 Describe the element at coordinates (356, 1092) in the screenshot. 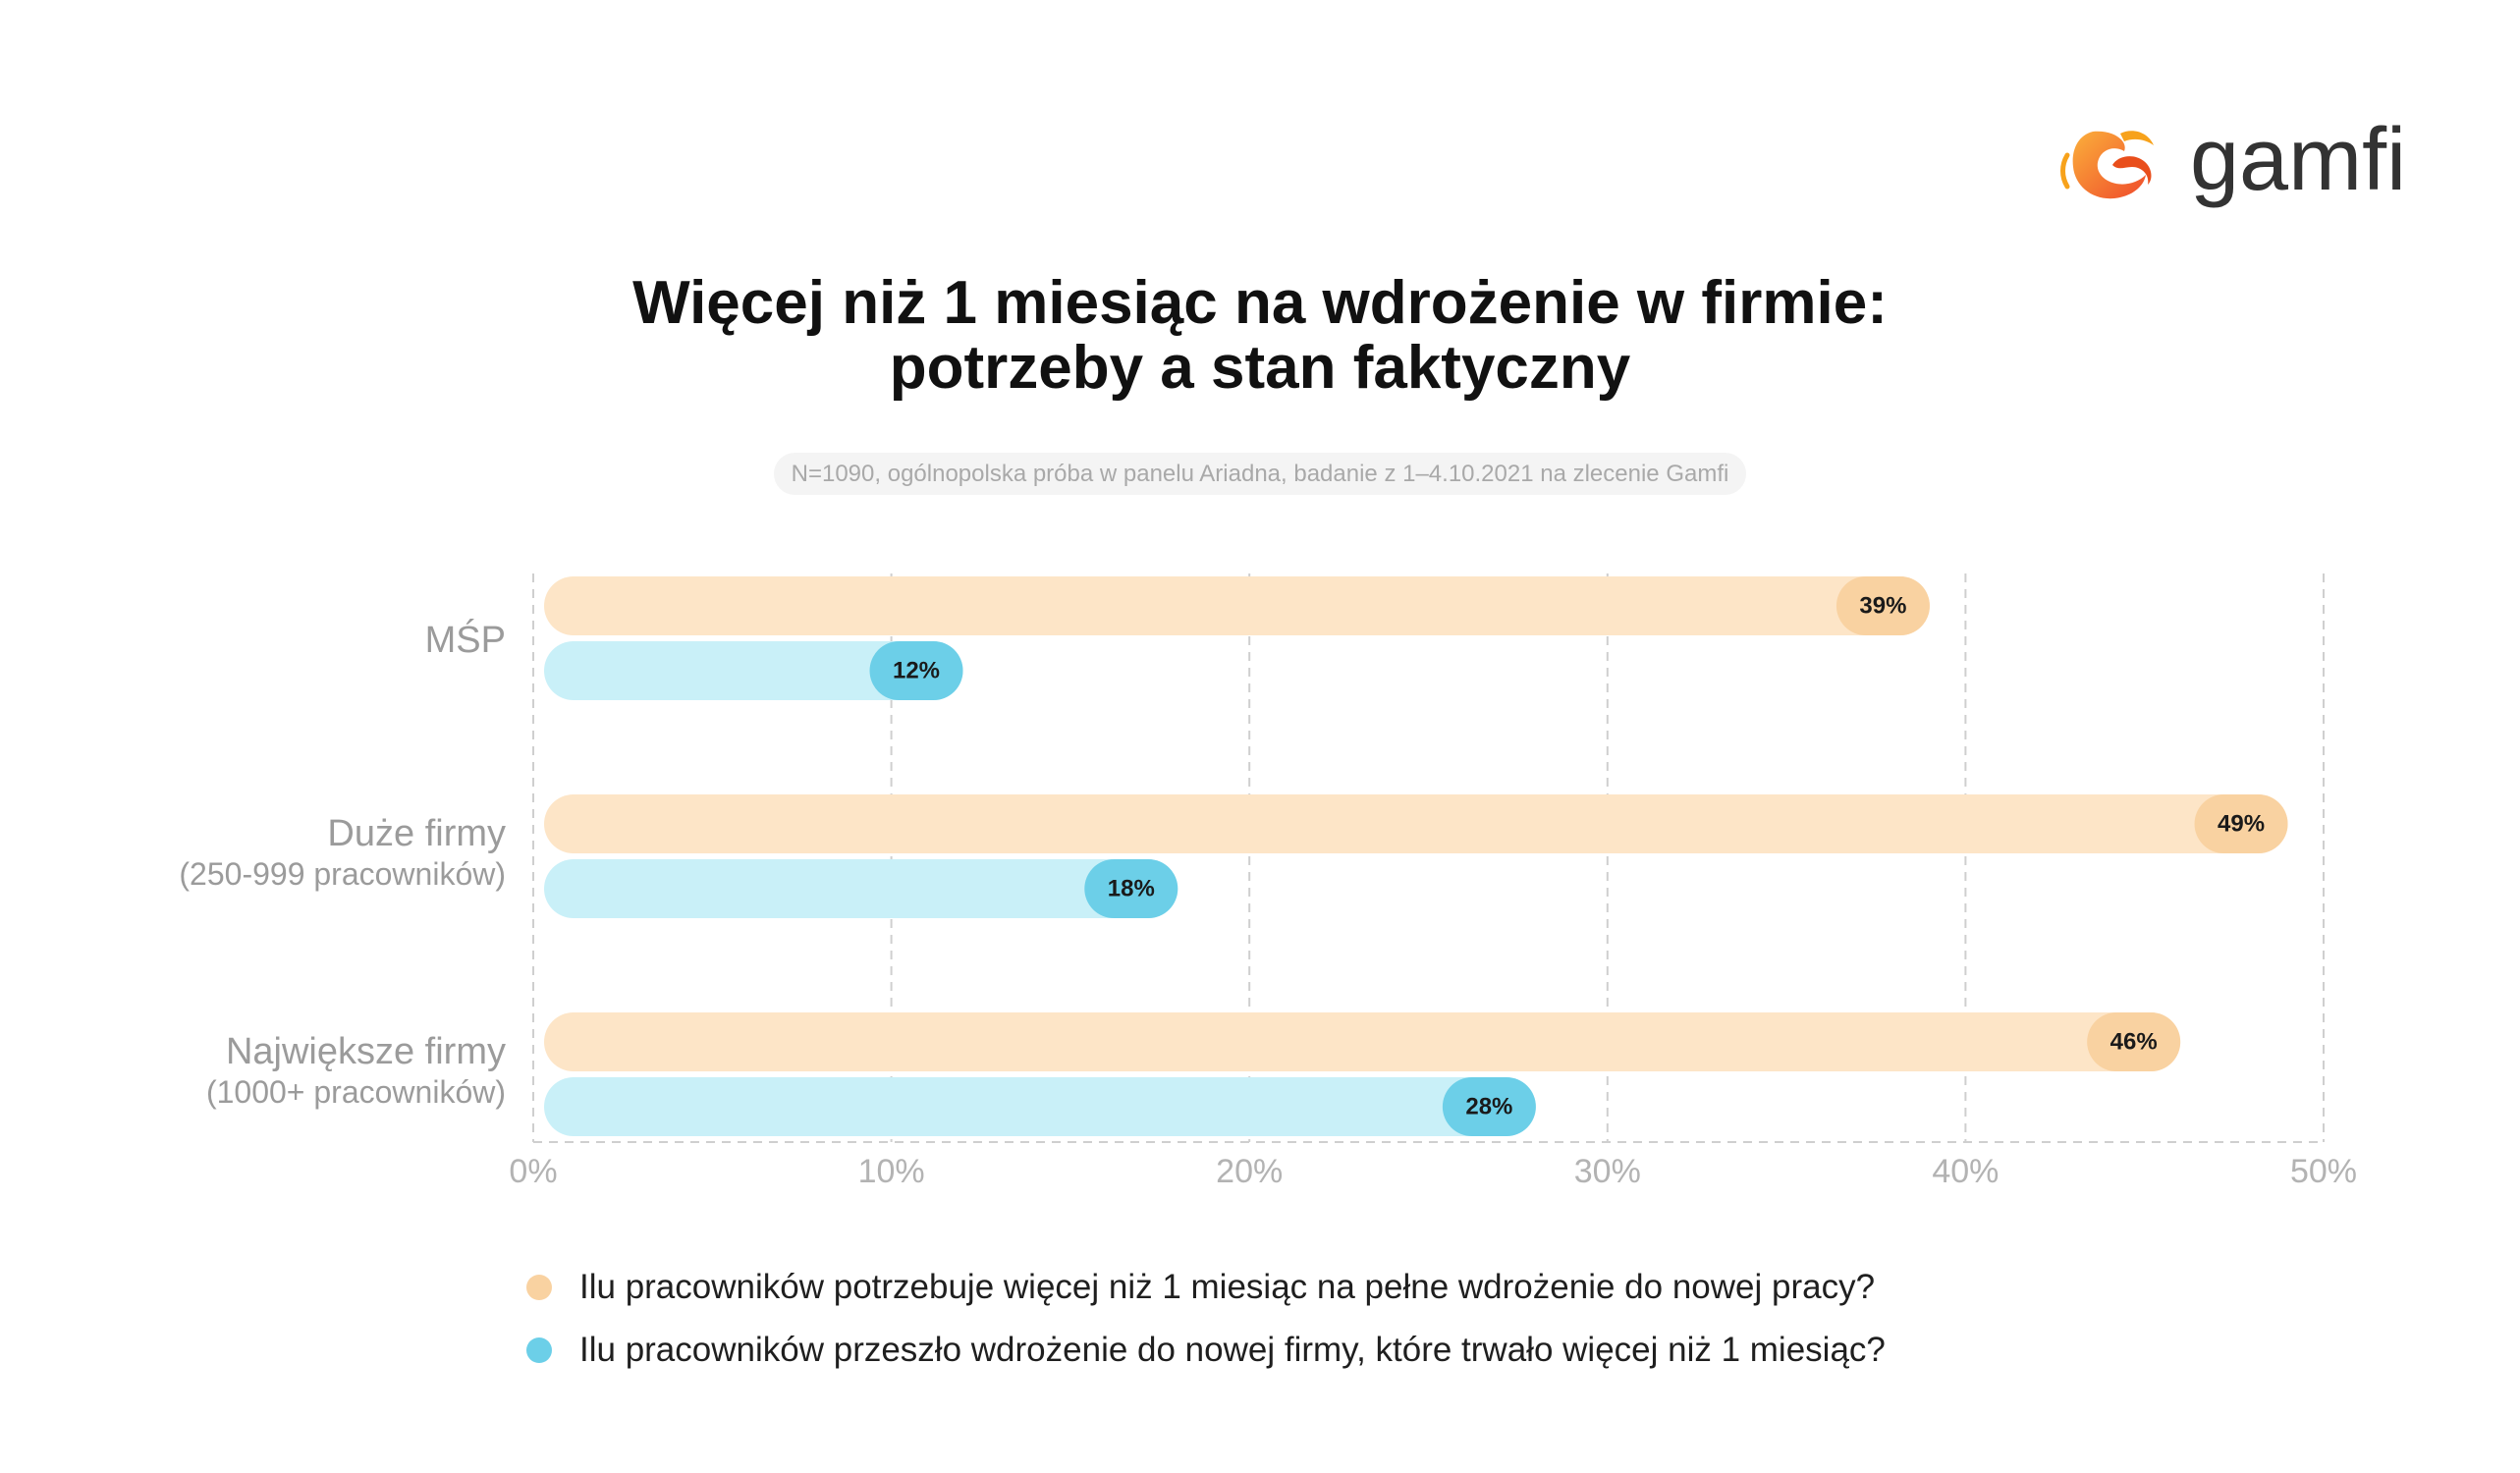

I see `category-sublabel: (1000+ pracowników)` at that location.